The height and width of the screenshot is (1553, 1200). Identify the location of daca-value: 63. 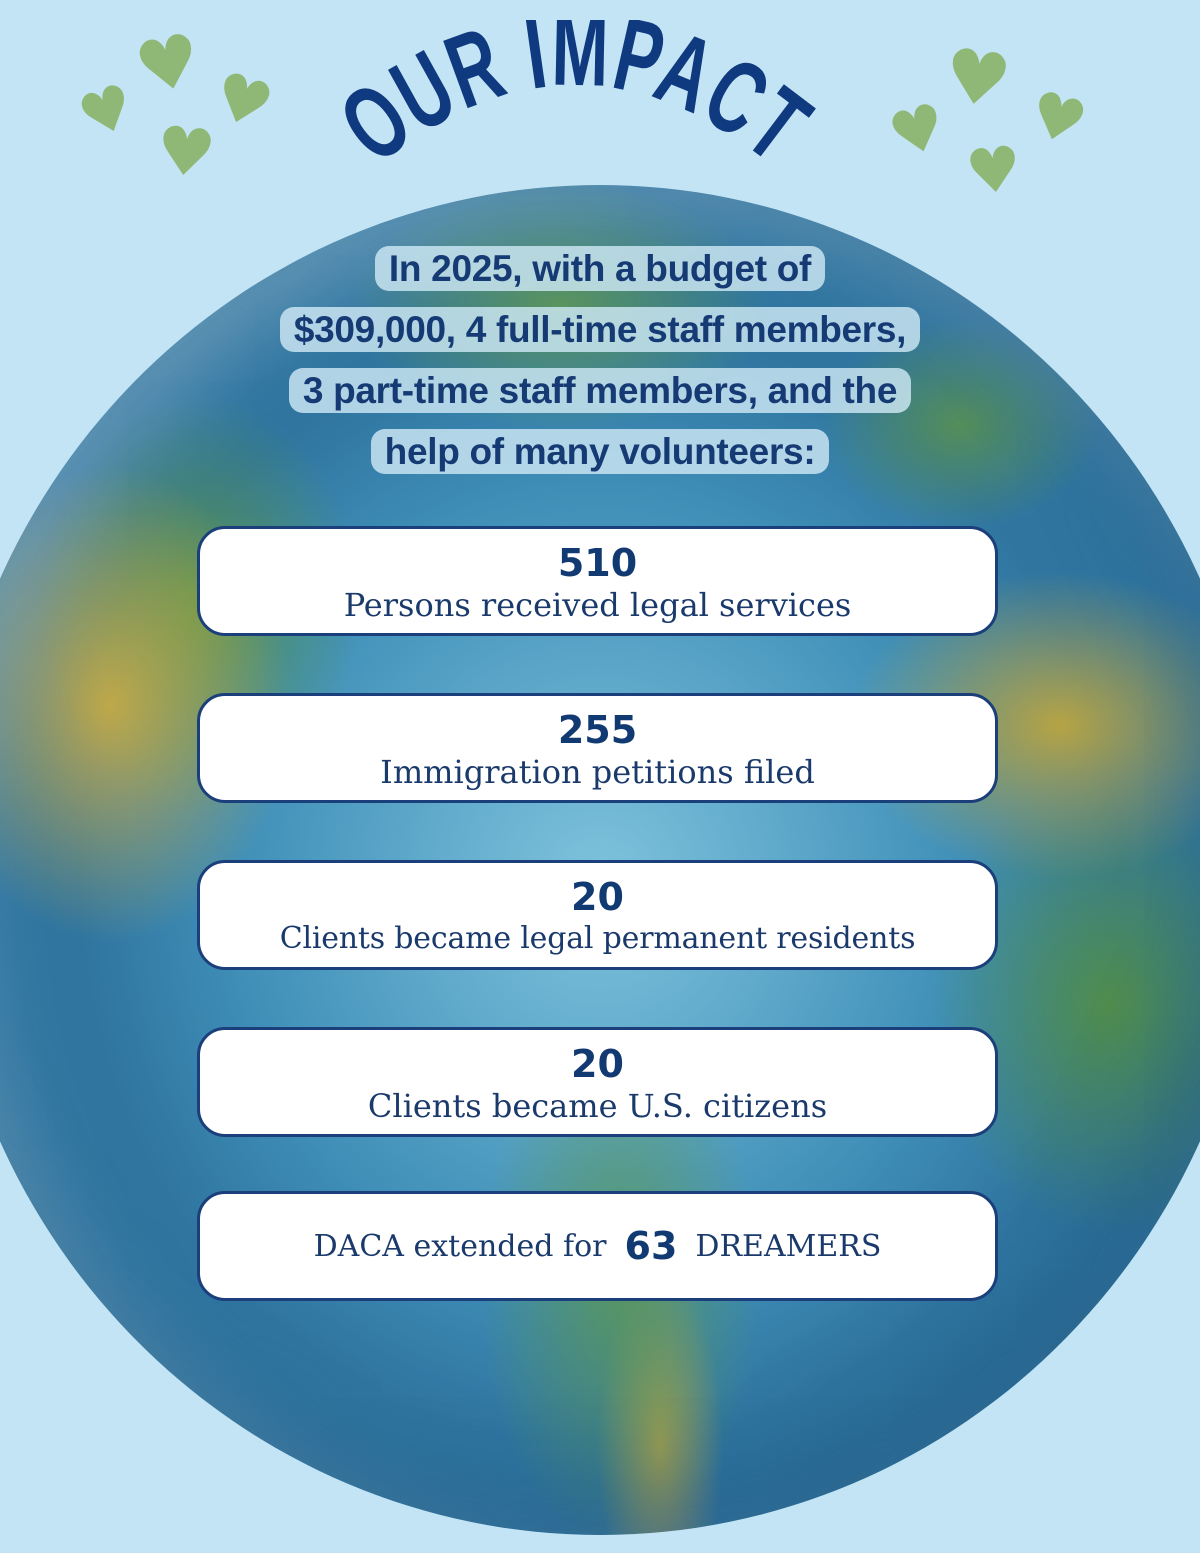
(651, 1246).